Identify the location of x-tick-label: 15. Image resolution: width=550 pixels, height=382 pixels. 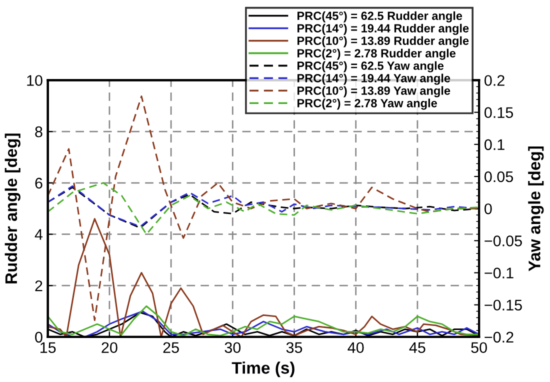
(48, 348).